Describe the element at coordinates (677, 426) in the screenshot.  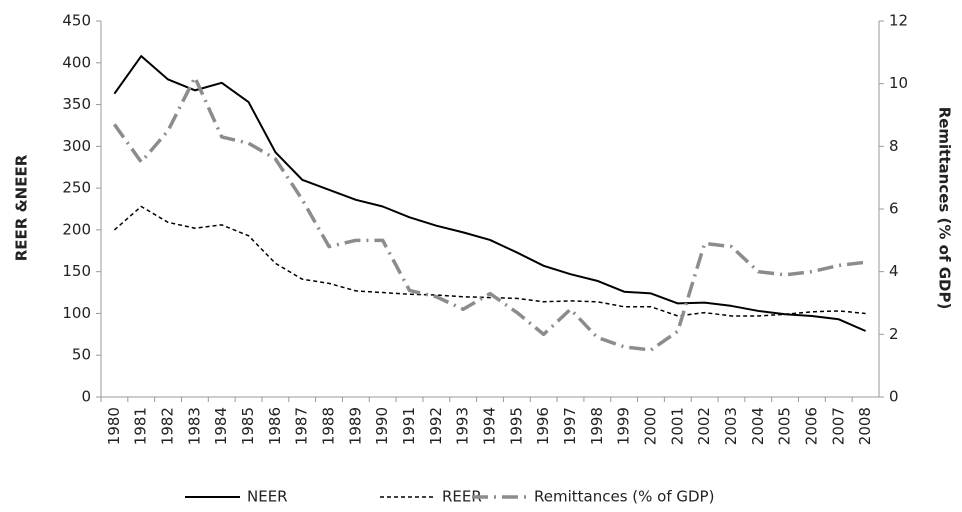
I see `x-tick-label: 2001` at that location.